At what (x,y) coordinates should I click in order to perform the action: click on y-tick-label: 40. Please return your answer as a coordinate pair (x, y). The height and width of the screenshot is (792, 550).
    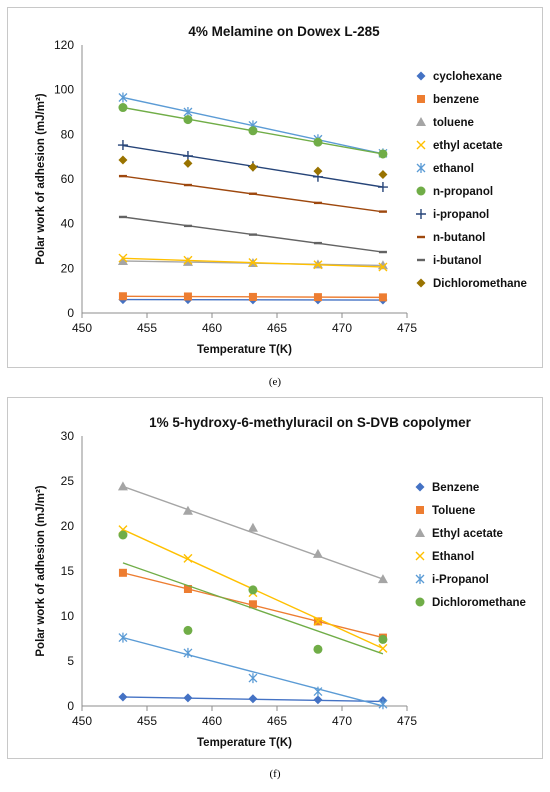
    Looking at the image, I should click on (68, 224).